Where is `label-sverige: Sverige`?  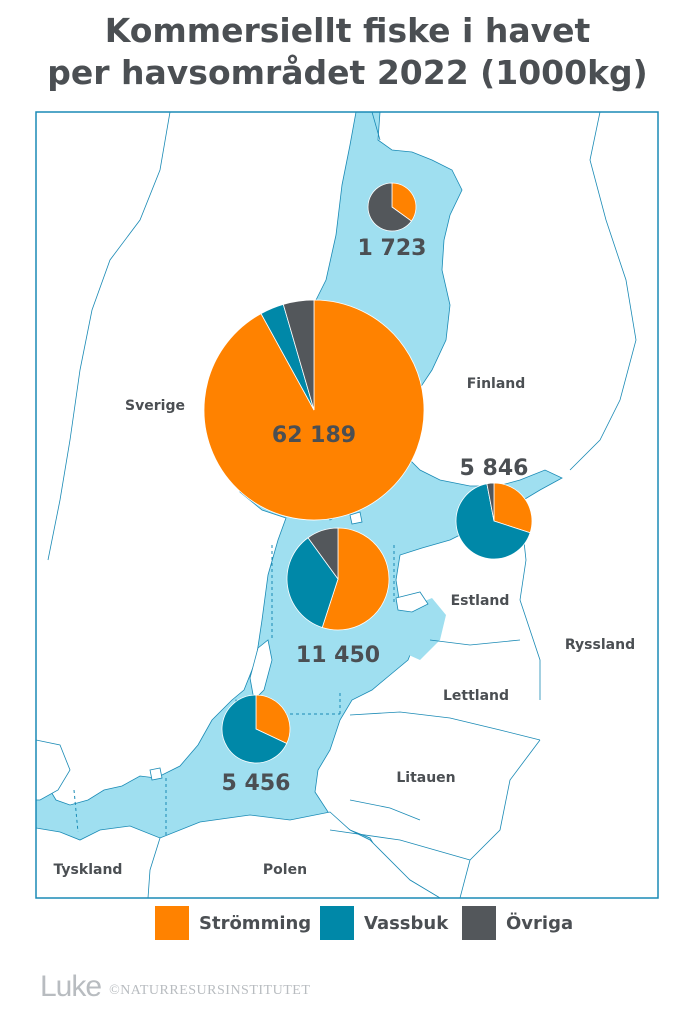 label-sverige: Sverige is located at coordinates (155, 406).